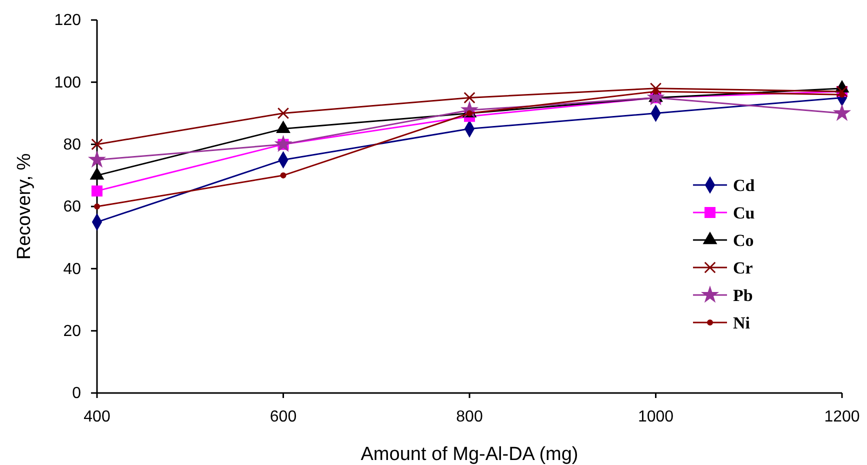 This screenshot has width=867, height=465. I want to click on y-axis-title: Recovery, %, so click(24, 206).